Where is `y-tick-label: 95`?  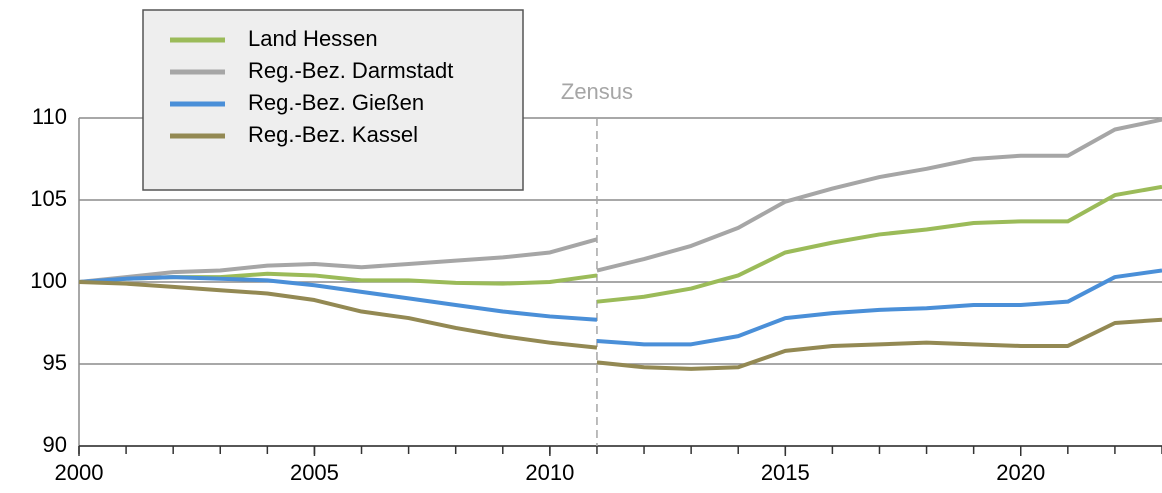
y-tick-label: 95 is located at coordinates (55, 362).